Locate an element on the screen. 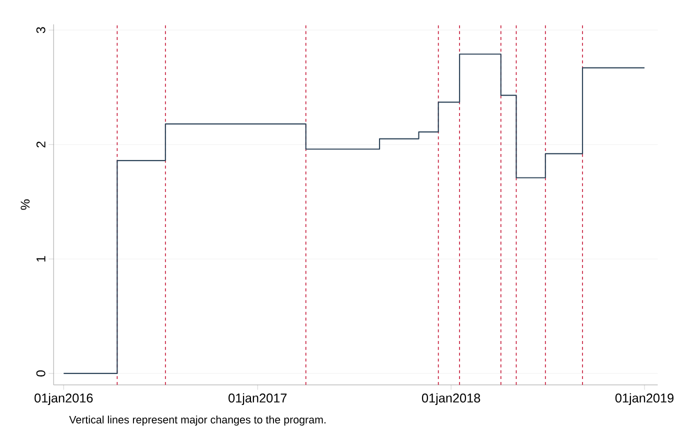  x-tick-label: 01jan2018 is located at coordinates (451, 399).